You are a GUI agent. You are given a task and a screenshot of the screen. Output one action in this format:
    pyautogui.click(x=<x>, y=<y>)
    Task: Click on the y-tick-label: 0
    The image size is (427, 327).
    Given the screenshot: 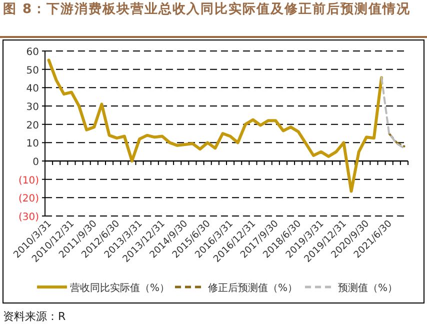 What is the action you would take?
    pyautogui.click(x=35, y=162)
    